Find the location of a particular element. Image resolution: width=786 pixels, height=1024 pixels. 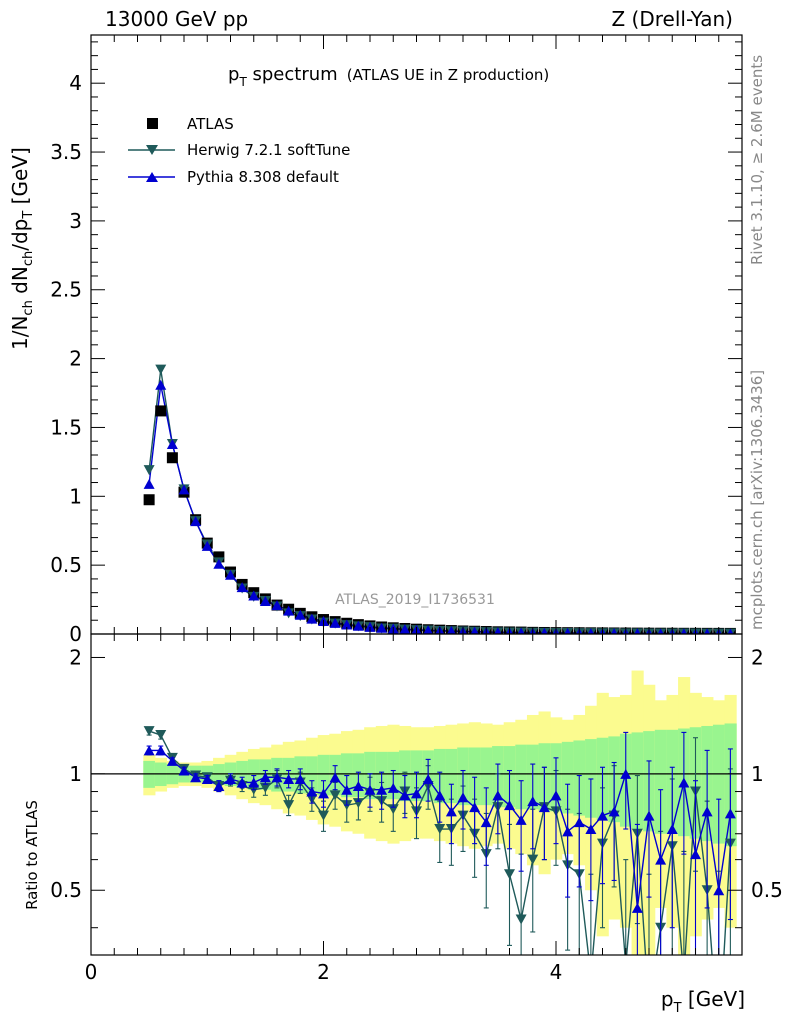

title-paren: (ATLAS UE in Z production) is located at coordinates (448, 75).